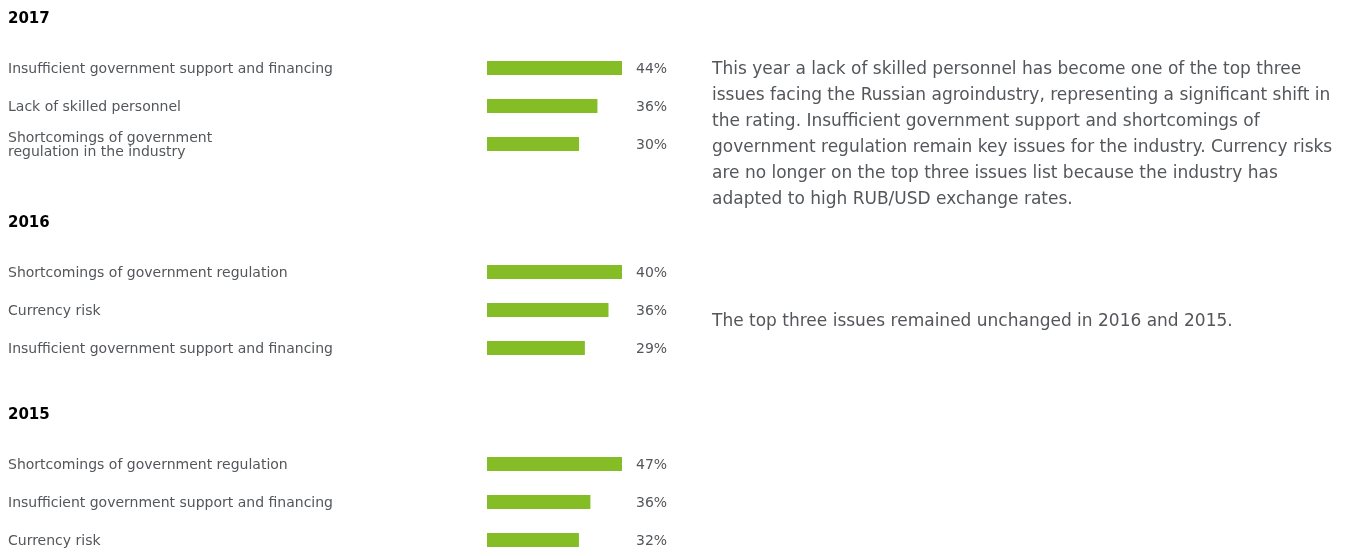 The image size is (1365, 556). What do you see at coordinates (652, 348) in the screenshot?
I see `data-label: 29%` at bounding box center [652, 348].